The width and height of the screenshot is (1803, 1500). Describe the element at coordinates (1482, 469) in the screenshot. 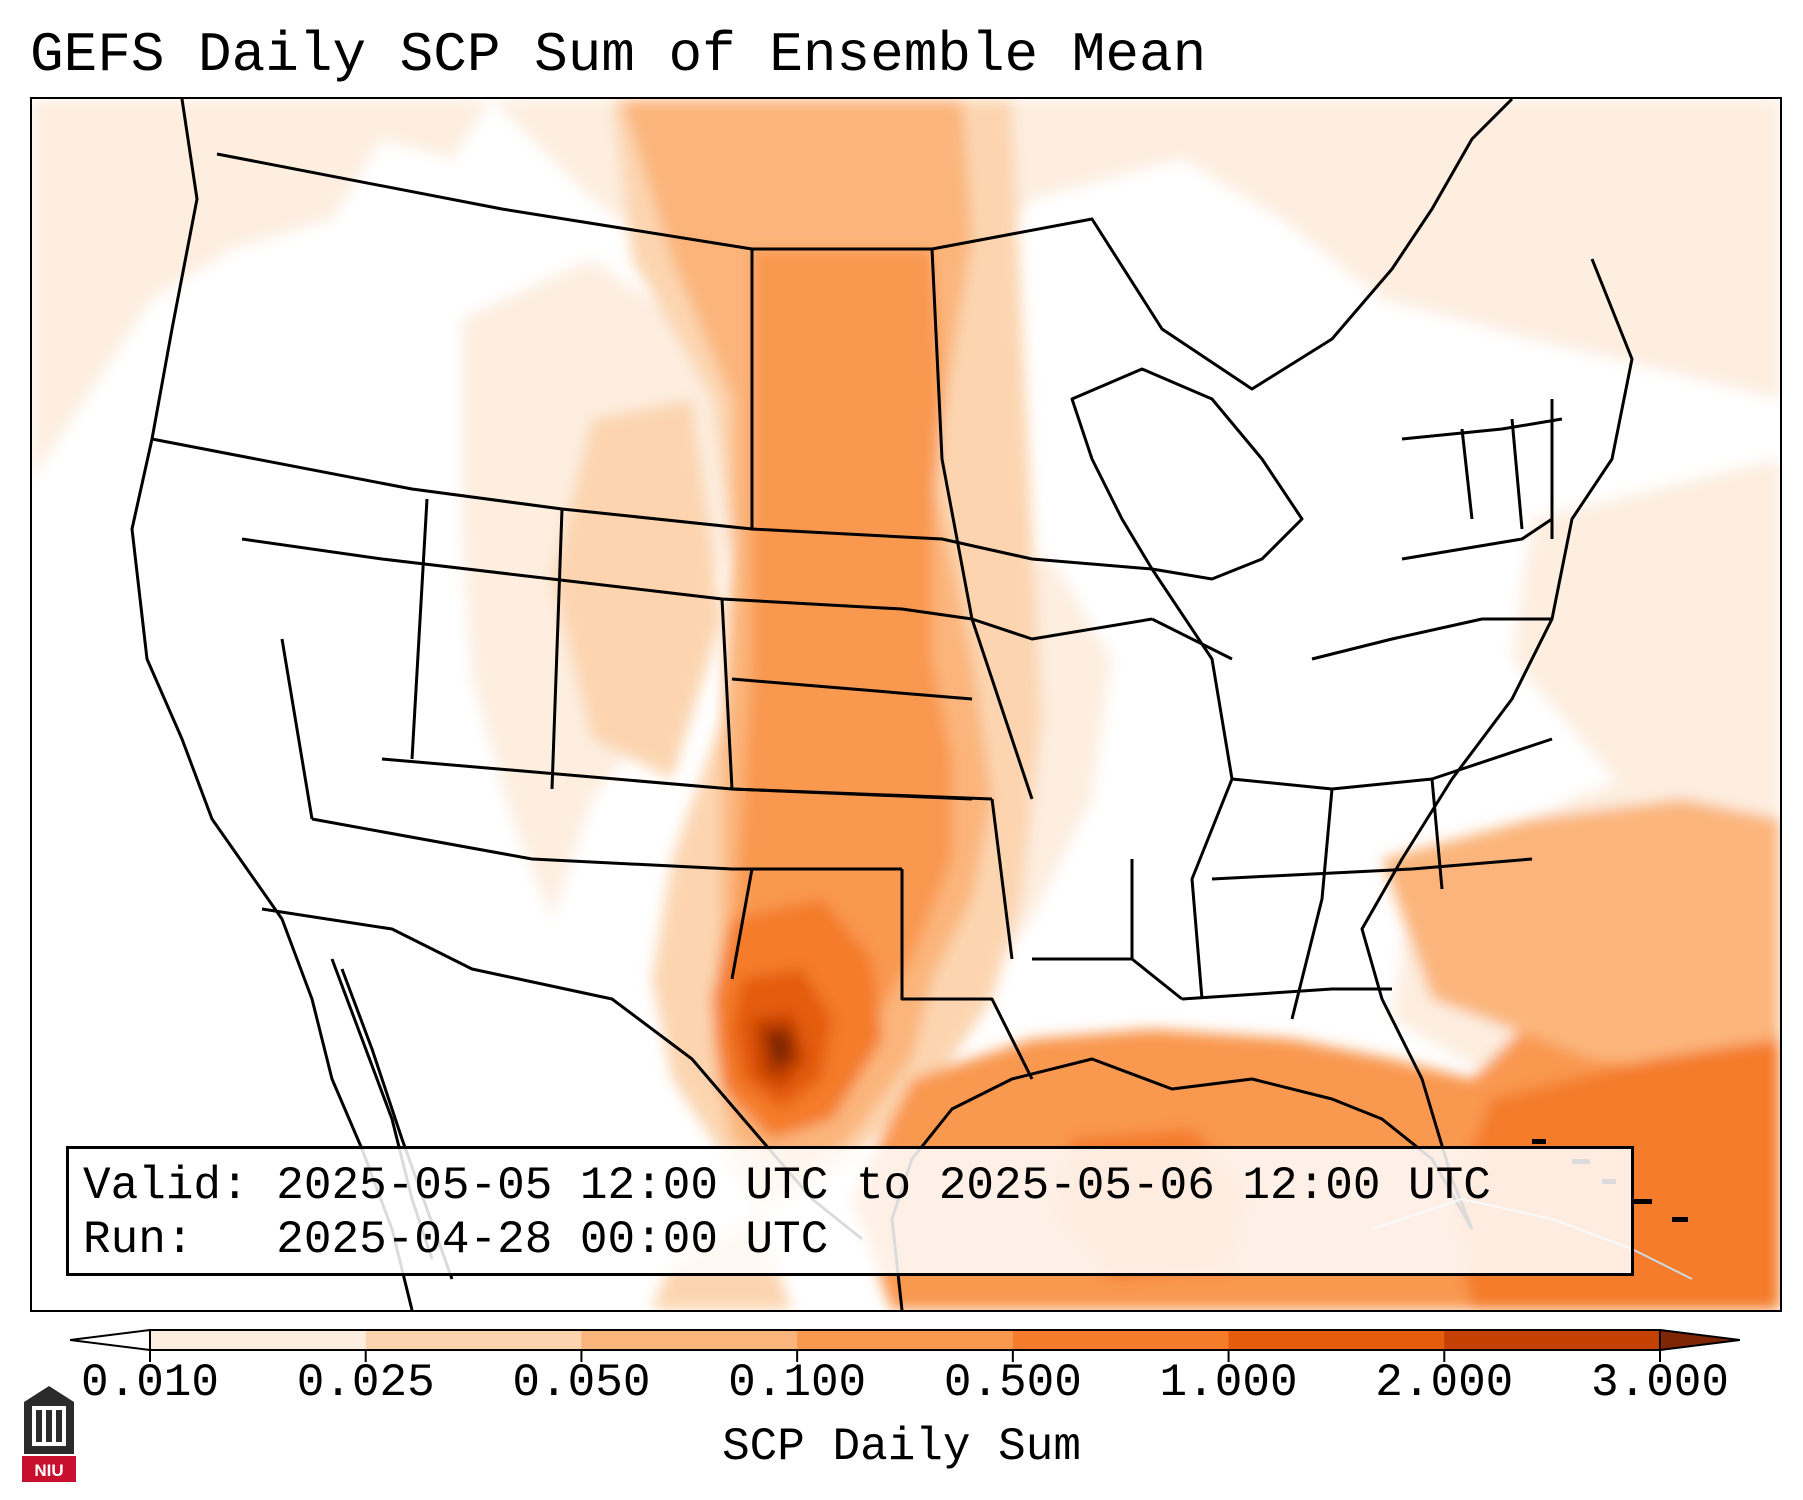

I see `state-lines-northeast` at that location.